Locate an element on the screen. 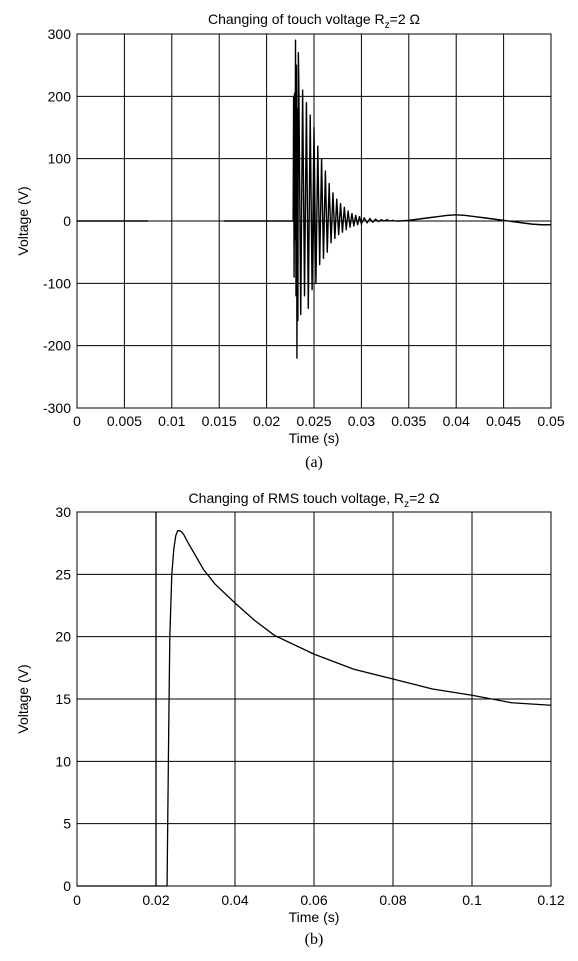 The image size is (578, 961). chart-a-y-tick-label: 0 is located at coordinates (67, 221).